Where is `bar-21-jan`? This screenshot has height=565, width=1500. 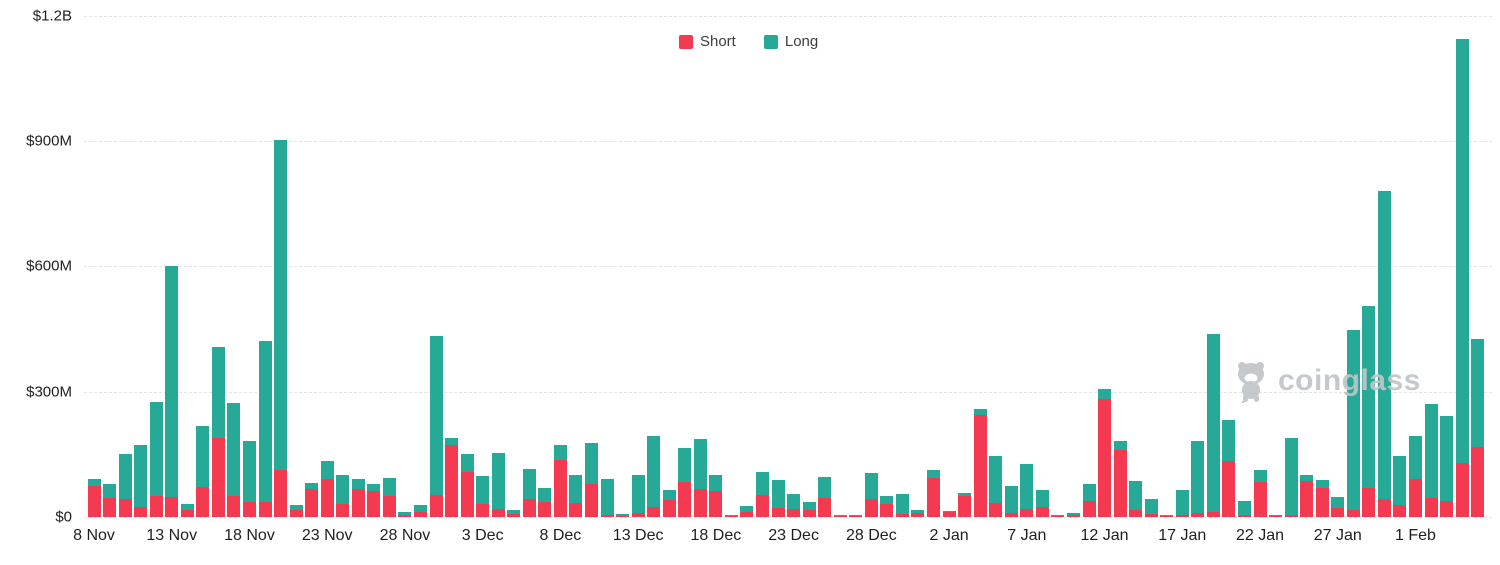 bar-21-jan is located at coordinates (1244, 509).